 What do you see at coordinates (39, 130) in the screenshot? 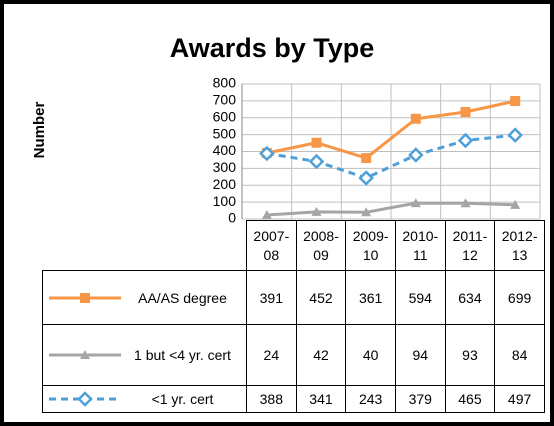
I see `y-axis-label: Number` at bounding box center [39, 130].